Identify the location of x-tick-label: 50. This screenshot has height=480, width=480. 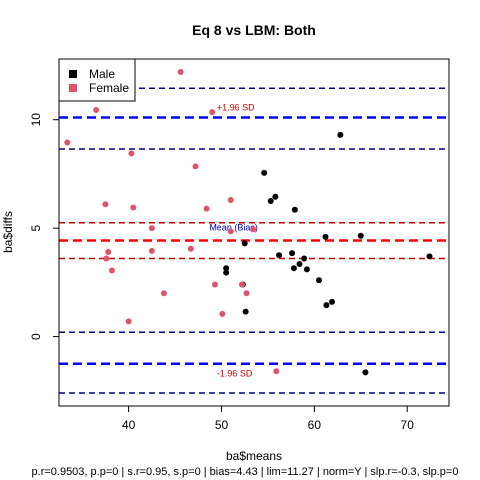
(222, 425).